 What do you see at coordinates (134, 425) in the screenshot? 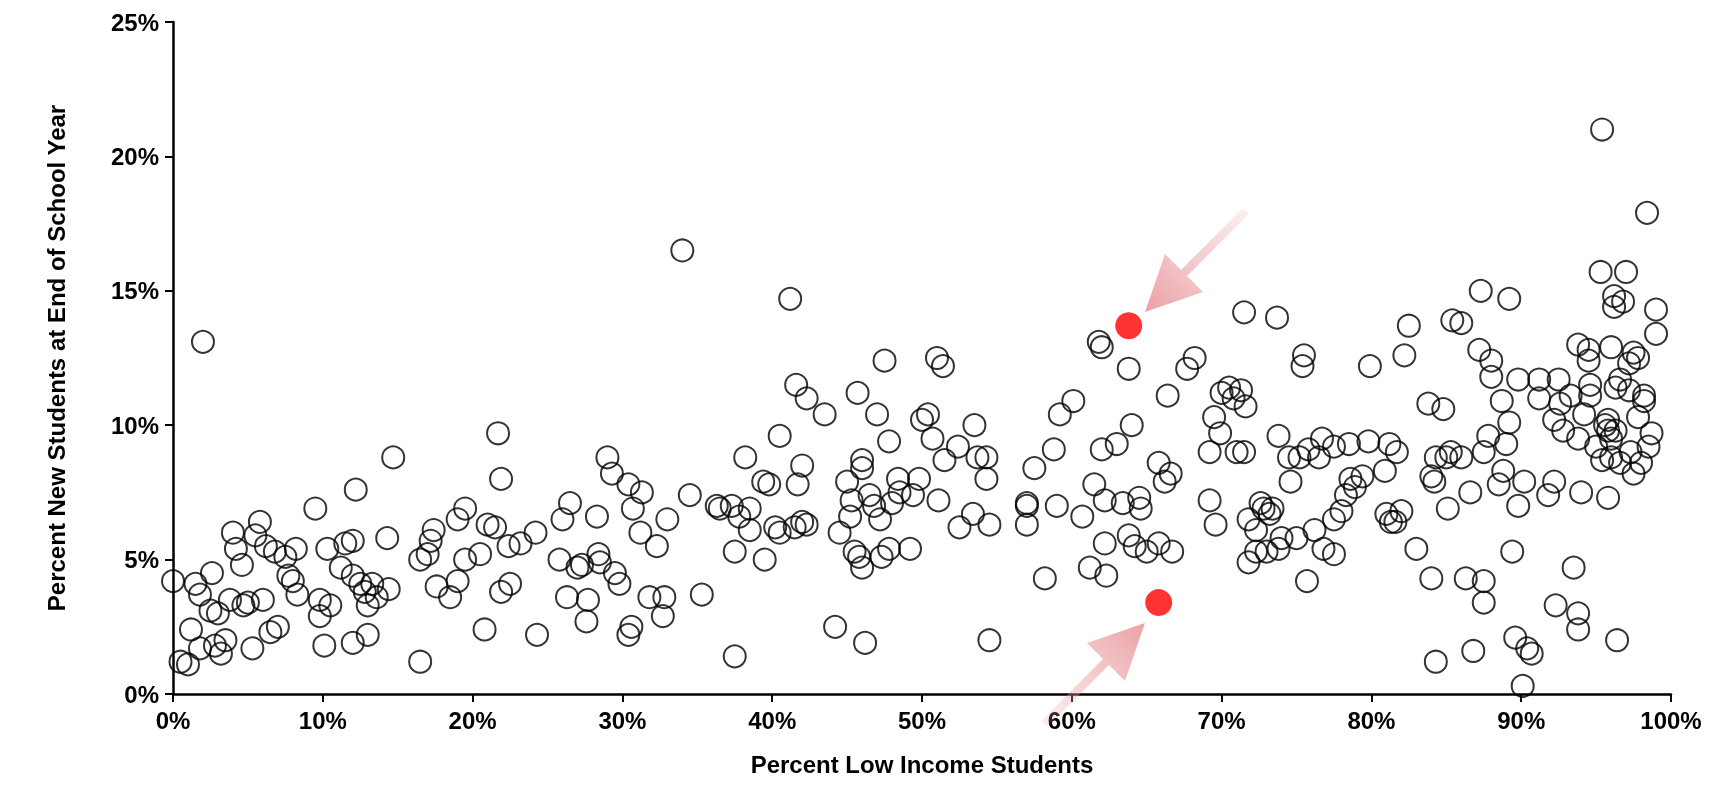
I see `y-tick-label: 10%` at bounding box center [134, 425].